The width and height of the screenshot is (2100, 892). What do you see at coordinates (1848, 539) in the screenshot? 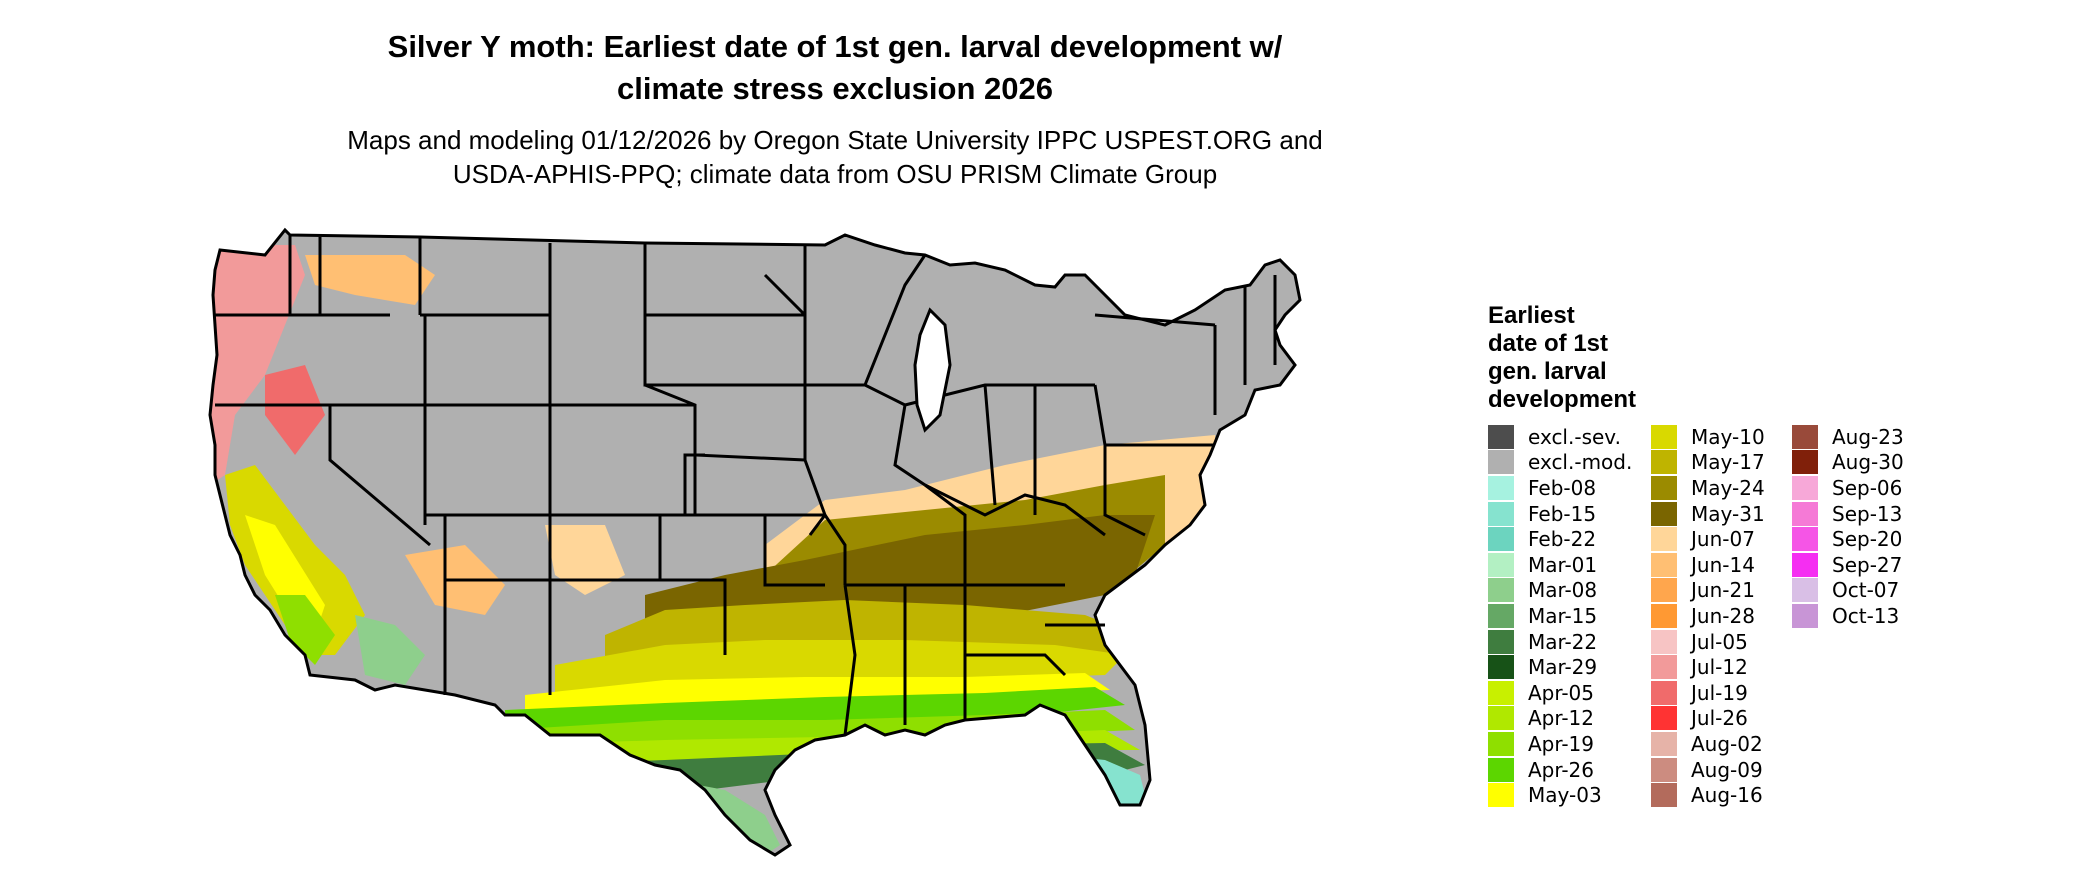
I see `legend-item: Sep-20` at bounding box center [1848, 539].